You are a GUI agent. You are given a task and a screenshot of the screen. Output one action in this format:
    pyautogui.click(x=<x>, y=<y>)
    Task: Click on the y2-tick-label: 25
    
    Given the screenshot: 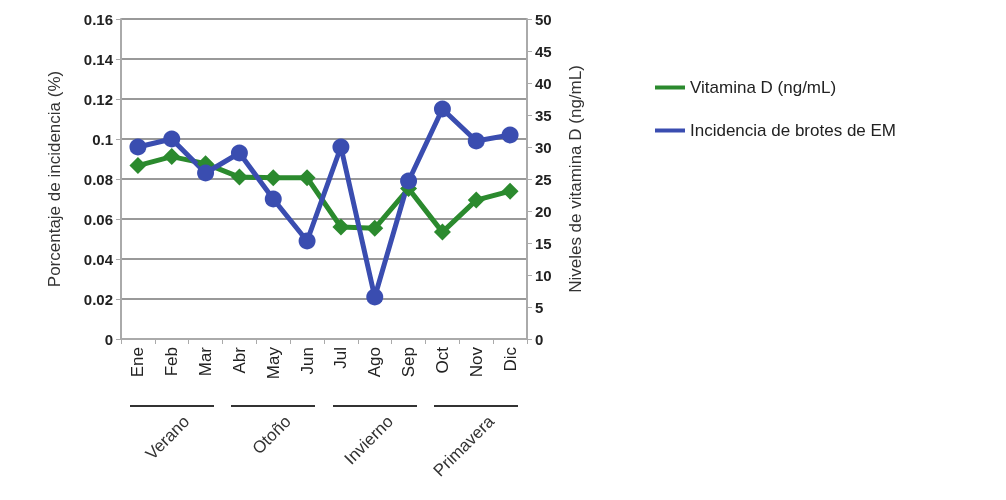 What is the action you would take?
    pyautogui.click(x=543, y=179)
    